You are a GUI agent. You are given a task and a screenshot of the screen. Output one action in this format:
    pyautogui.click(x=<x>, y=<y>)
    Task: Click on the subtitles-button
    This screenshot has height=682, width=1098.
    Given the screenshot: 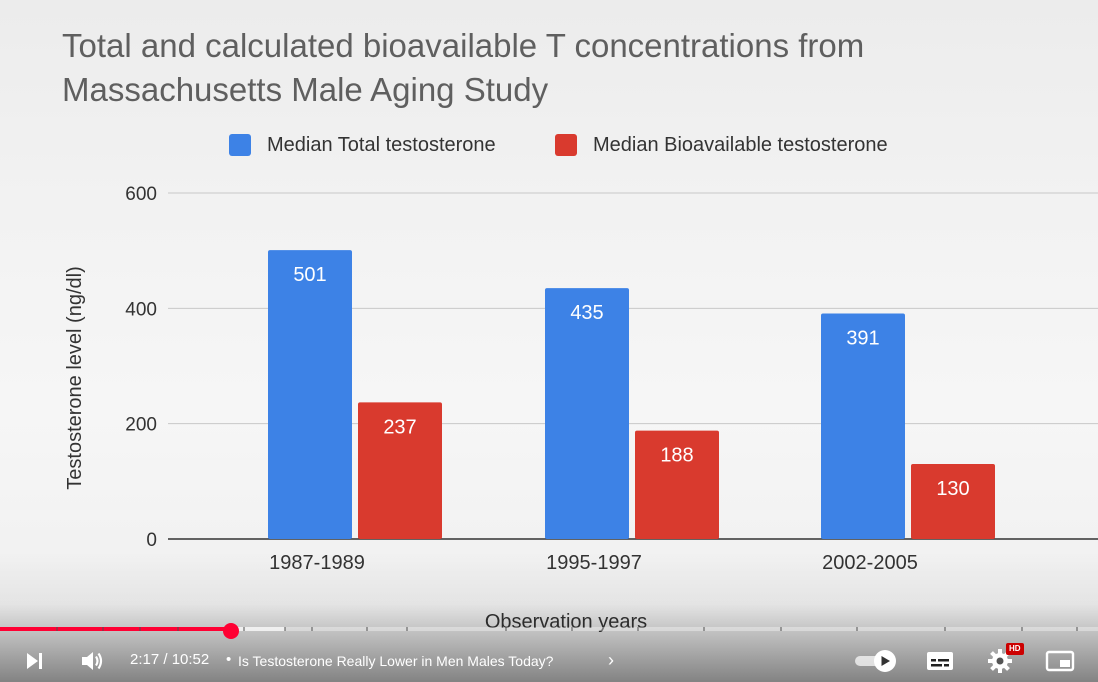 What is the action you would take?
    pyautogui.click(x=940, y=661)
    